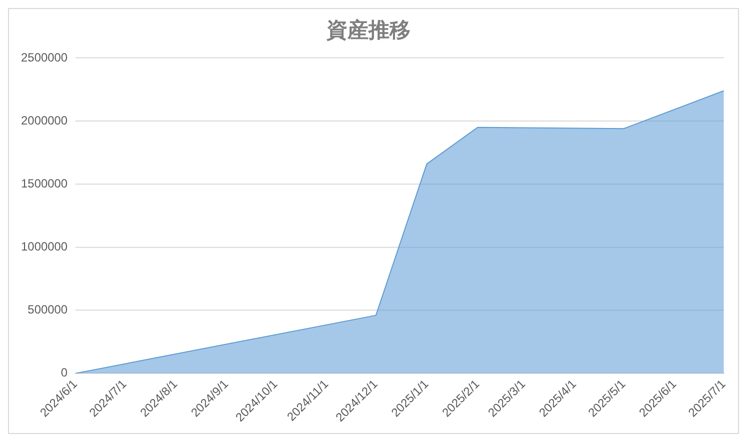 The width and height of the screenshot is (749, 444). Describe the element at coordinates (44, 247) in the screenshot. I see `y-tick-label: 1000000` at that location.